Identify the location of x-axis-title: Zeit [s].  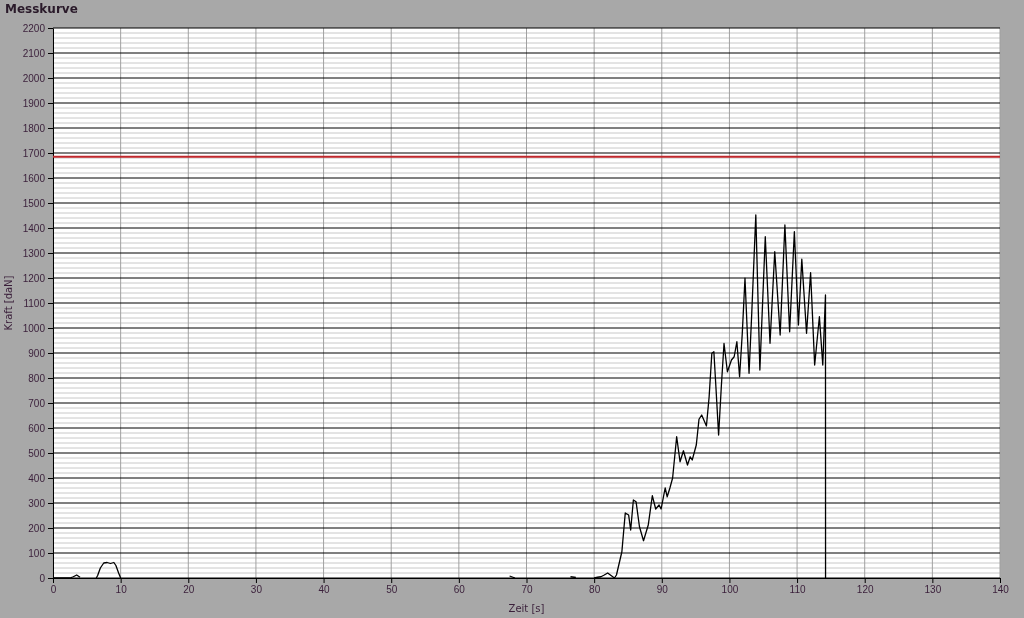
(526, 608).